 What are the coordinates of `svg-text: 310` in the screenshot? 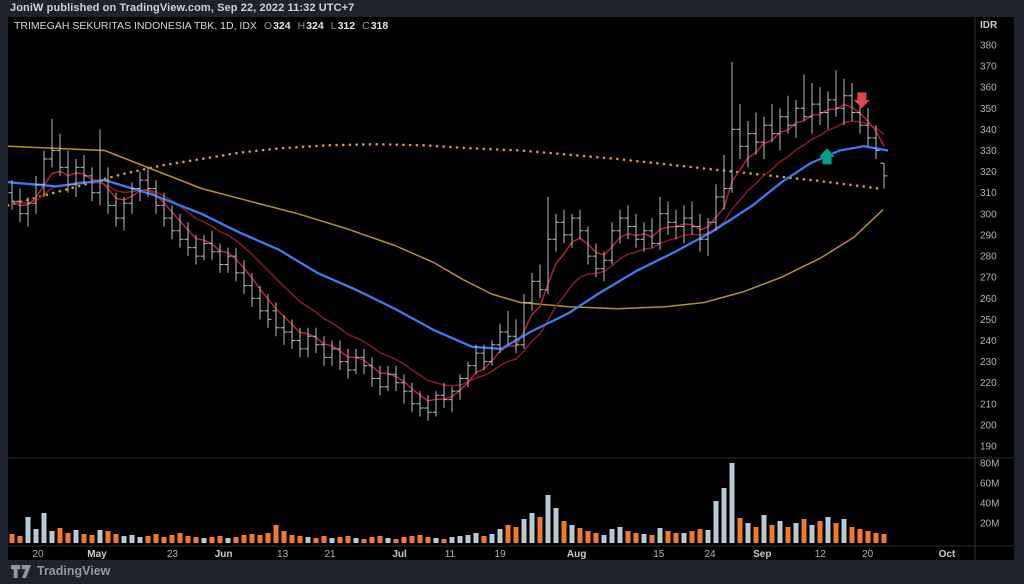 It's located at (988, 193).